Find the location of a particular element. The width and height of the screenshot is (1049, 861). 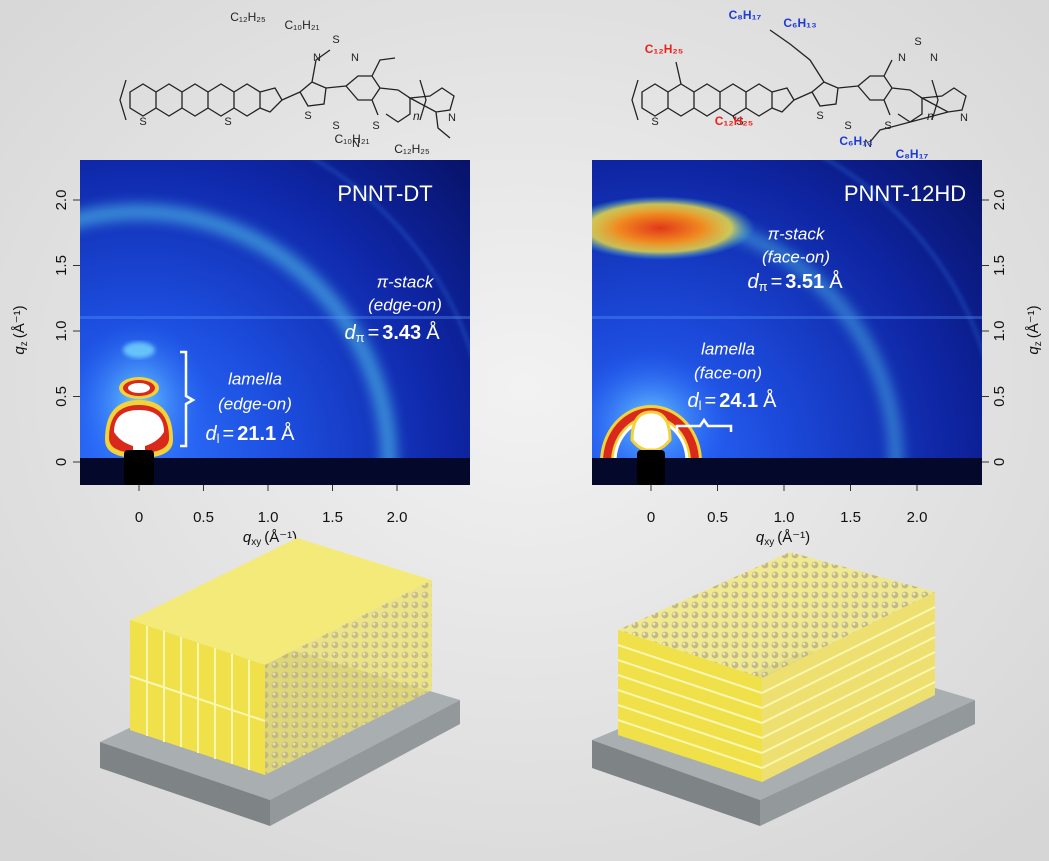

spacing: dl = 21.1 Å is located at coordinates (251, 434).